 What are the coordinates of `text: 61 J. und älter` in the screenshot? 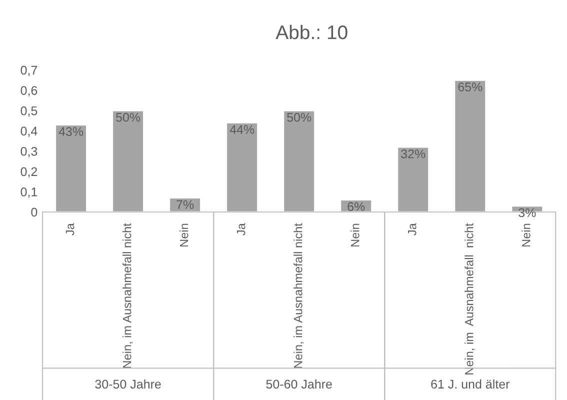 It's located at (470, 384).